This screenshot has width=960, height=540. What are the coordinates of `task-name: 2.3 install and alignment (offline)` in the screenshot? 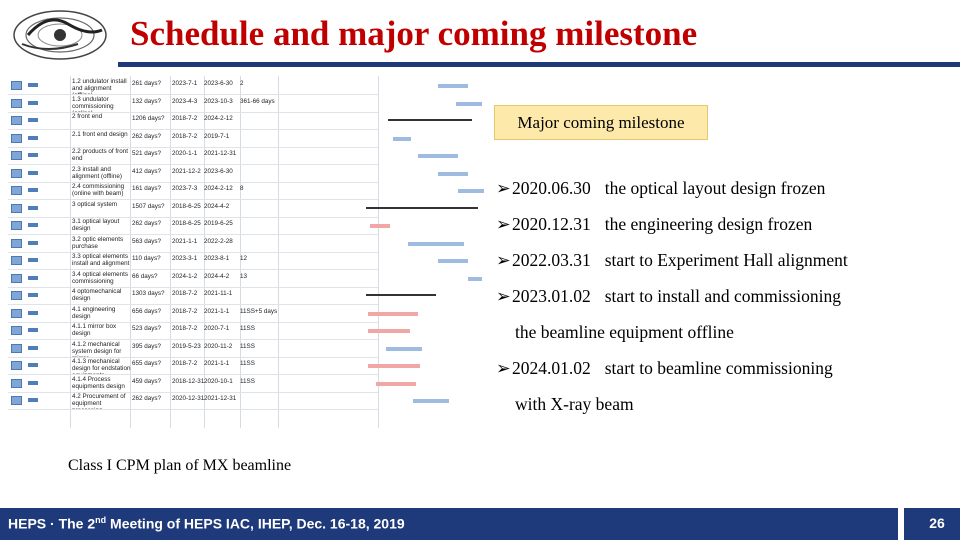 It's located at (97, 172).